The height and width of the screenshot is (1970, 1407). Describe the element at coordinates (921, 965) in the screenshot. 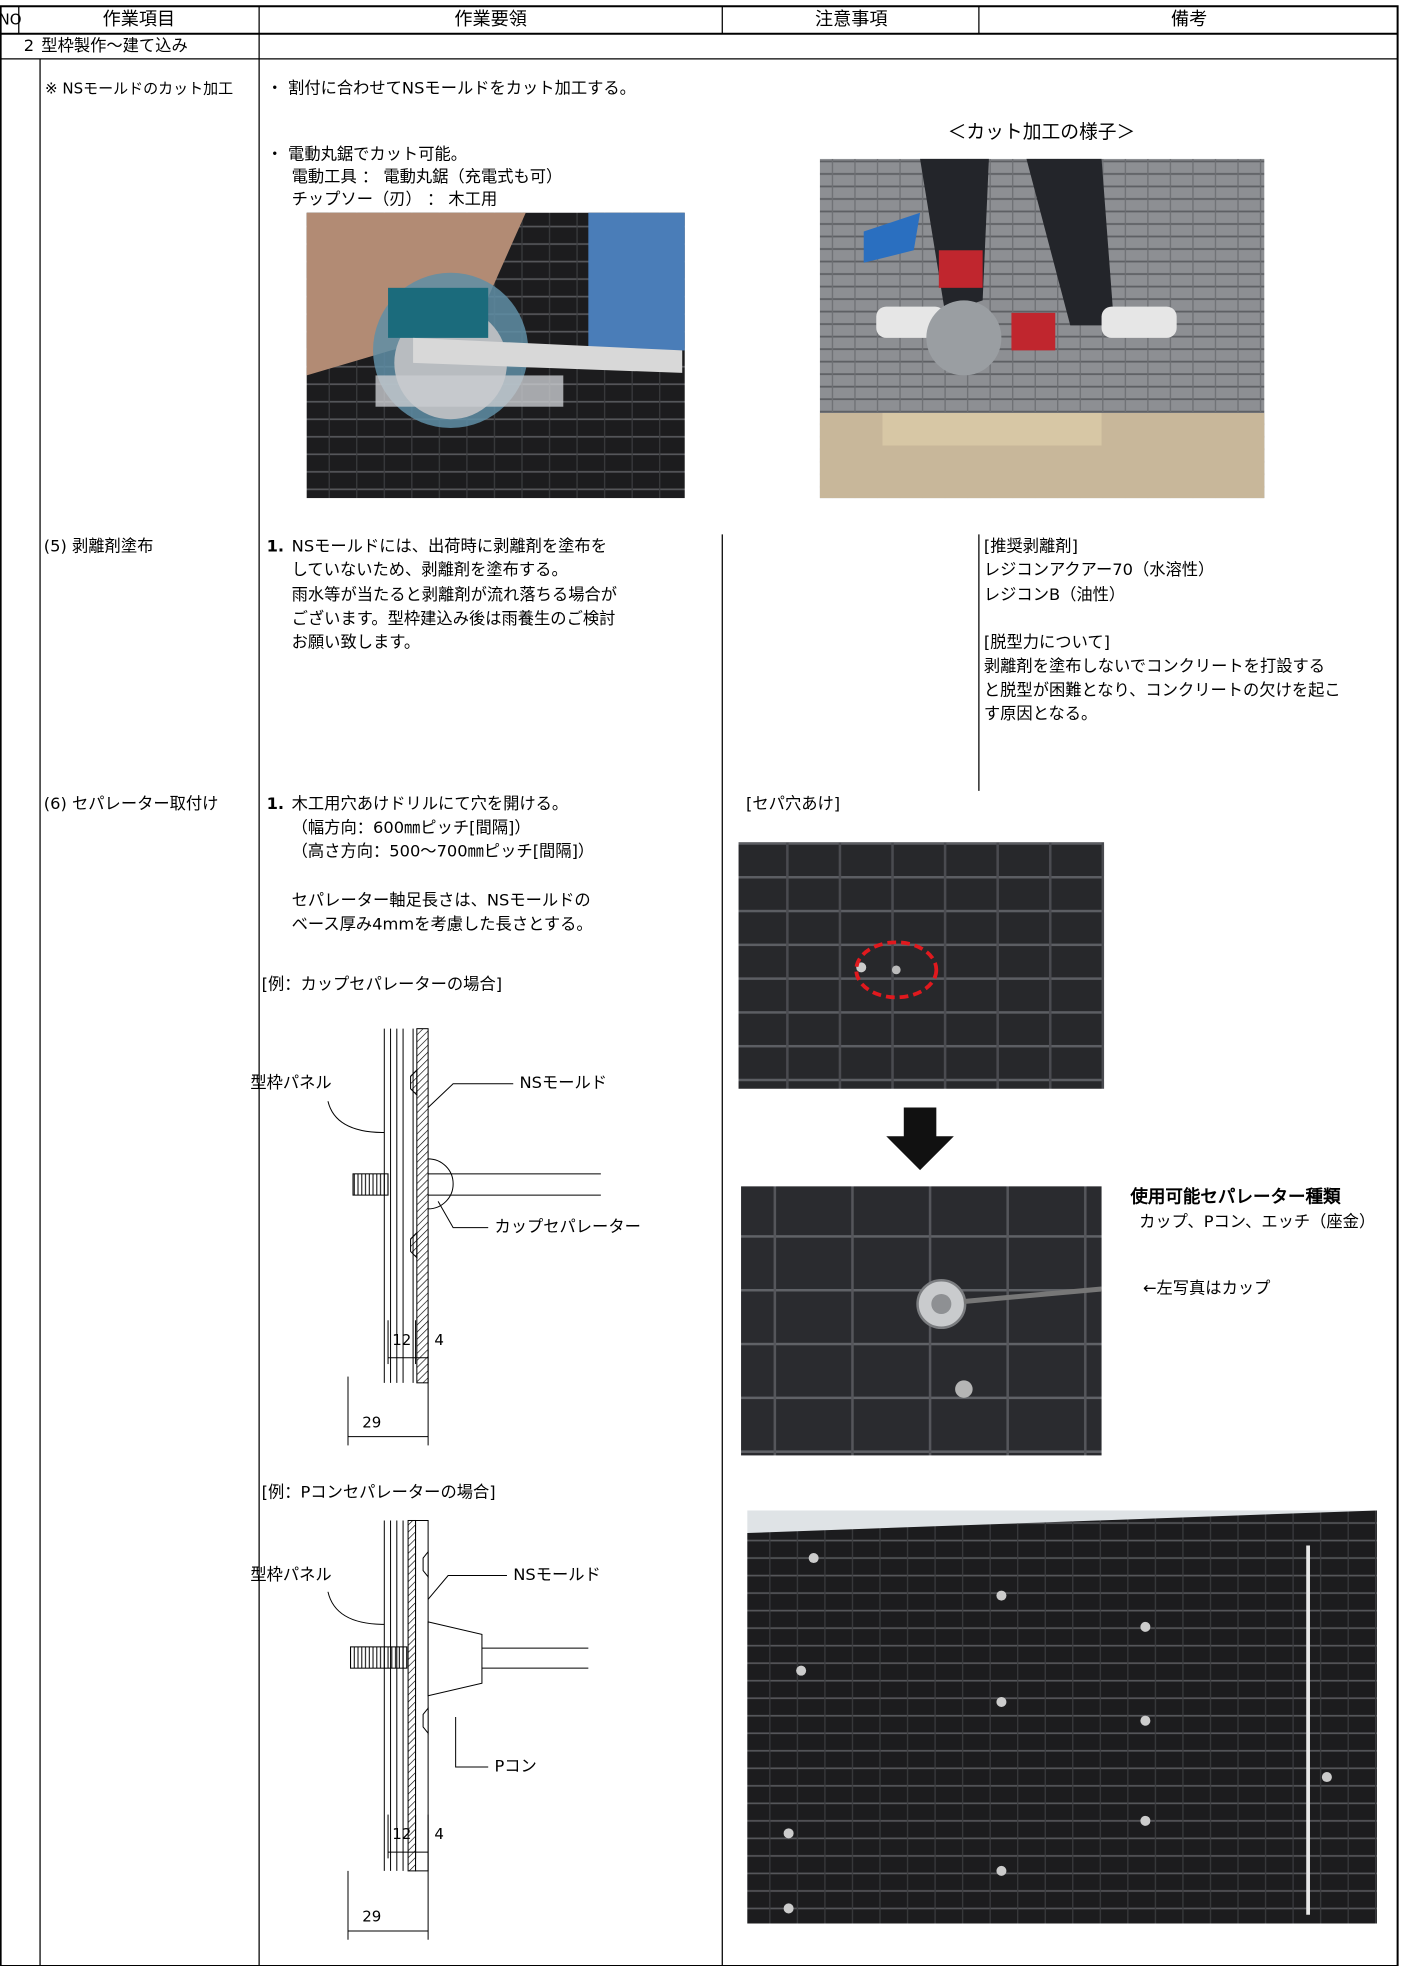

I see `photo-hole` at that location.